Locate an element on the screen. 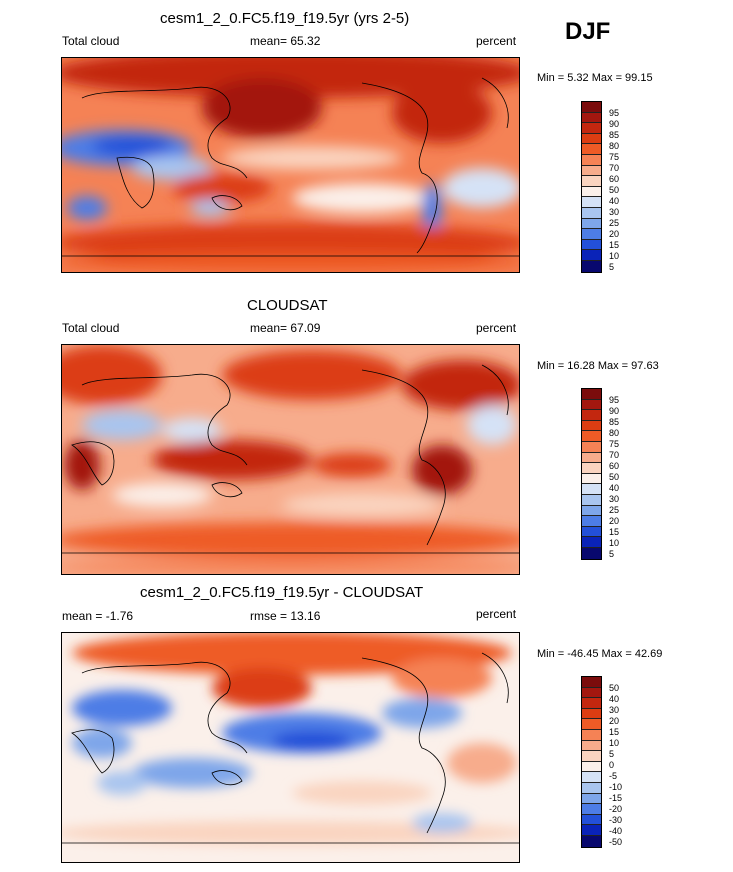 Image resolution: width=733 pixels, height=872 pixels. panel1-mean-label: mean= 65.32 is located at coordinates (285, 41).